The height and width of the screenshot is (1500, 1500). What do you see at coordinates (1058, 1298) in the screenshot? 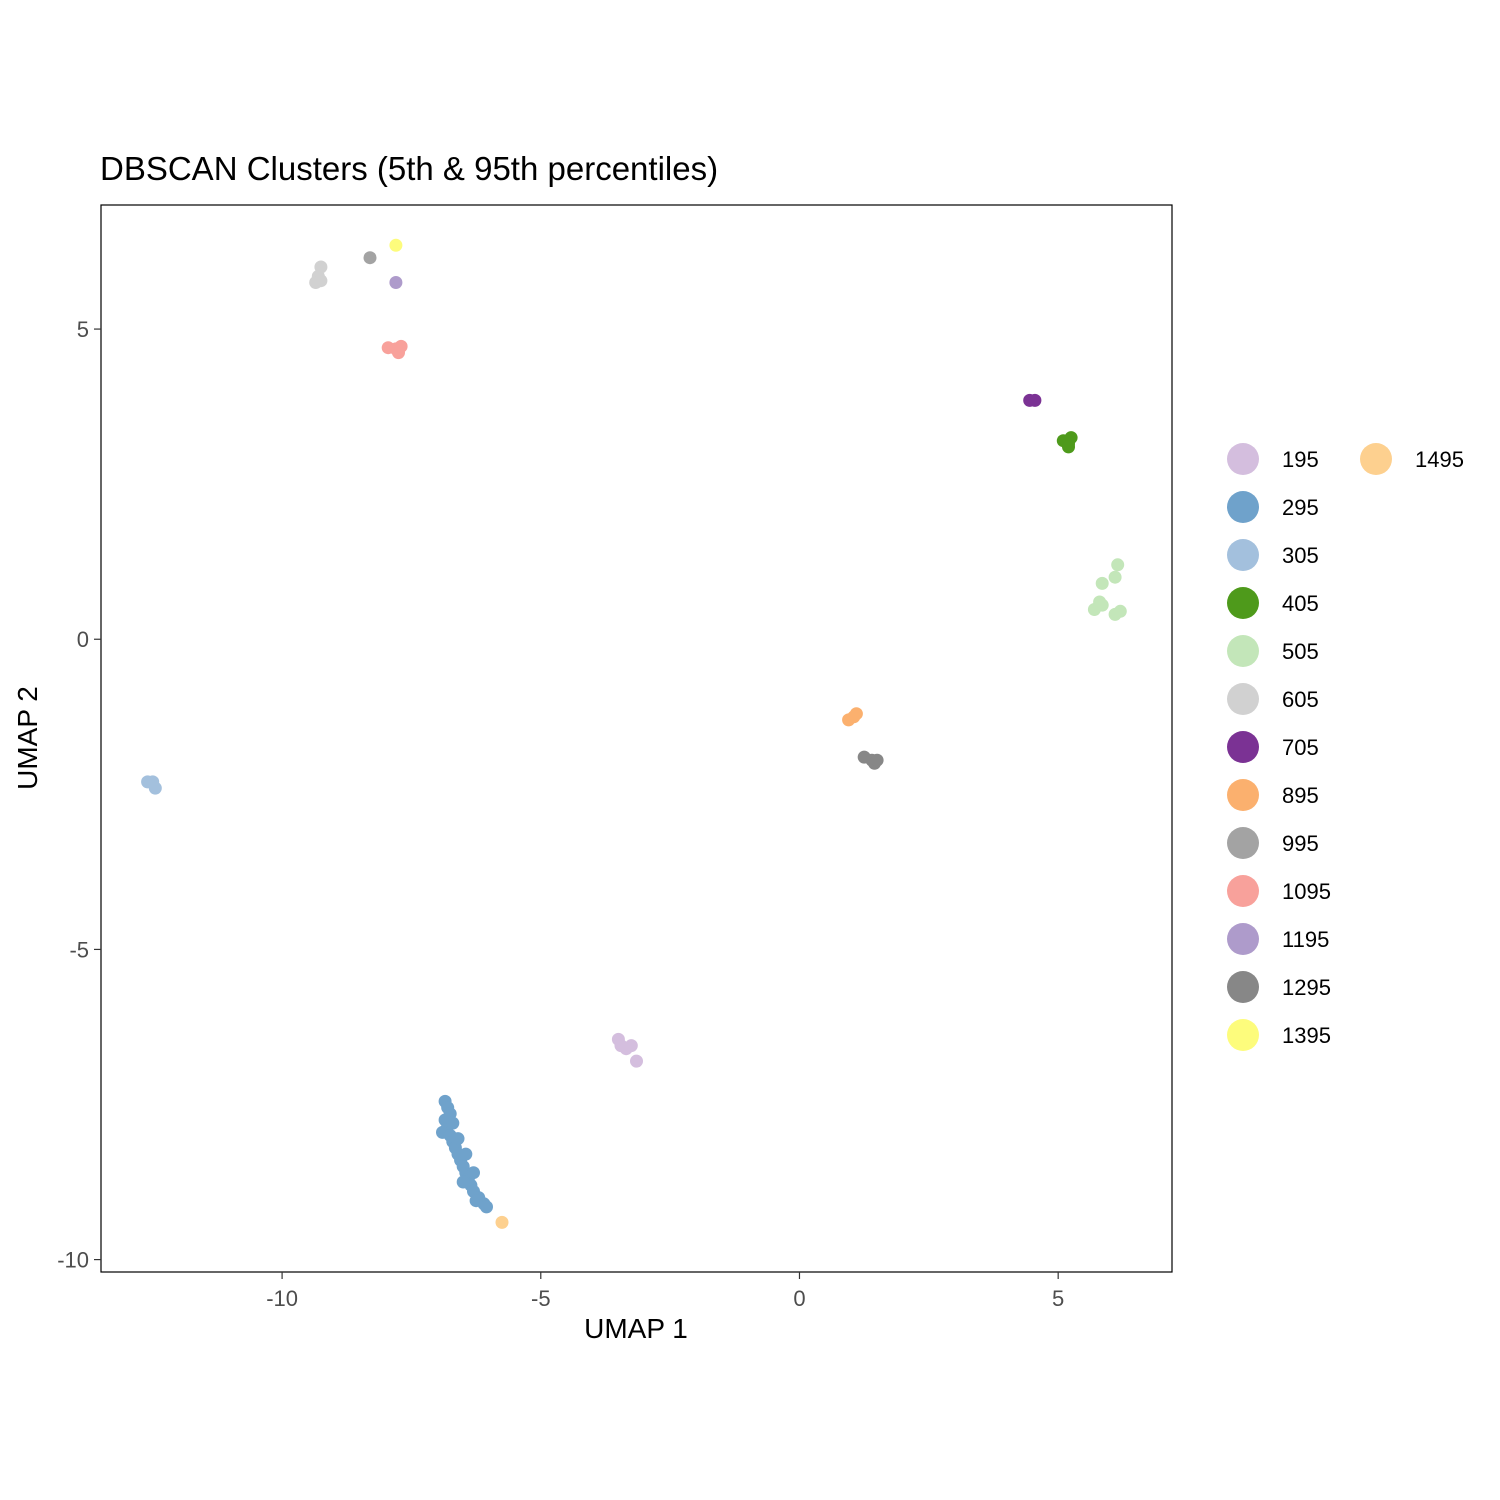
I see `x-tick-label-3: 5` at bounding box center [1058, 1298].